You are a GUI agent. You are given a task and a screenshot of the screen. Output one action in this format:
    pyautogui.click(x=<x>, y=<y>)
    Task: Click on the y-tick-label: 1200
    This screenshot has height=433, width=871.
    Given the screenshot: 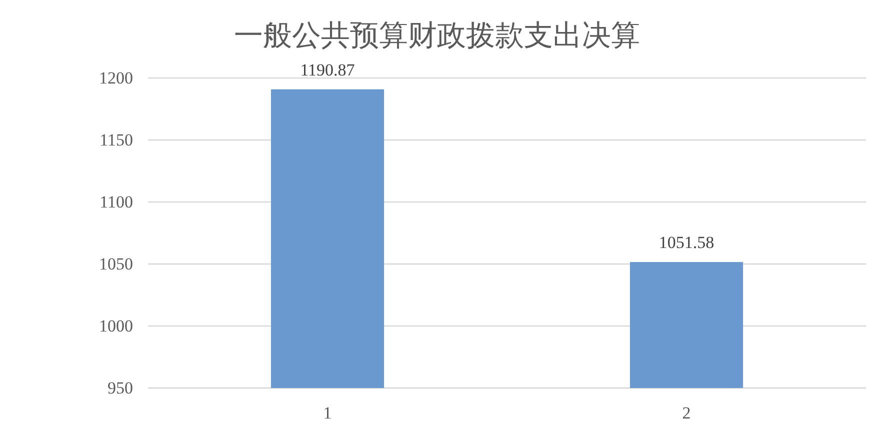 What is the action you would take?
    pyautogui.click(x=116, y=78)
    